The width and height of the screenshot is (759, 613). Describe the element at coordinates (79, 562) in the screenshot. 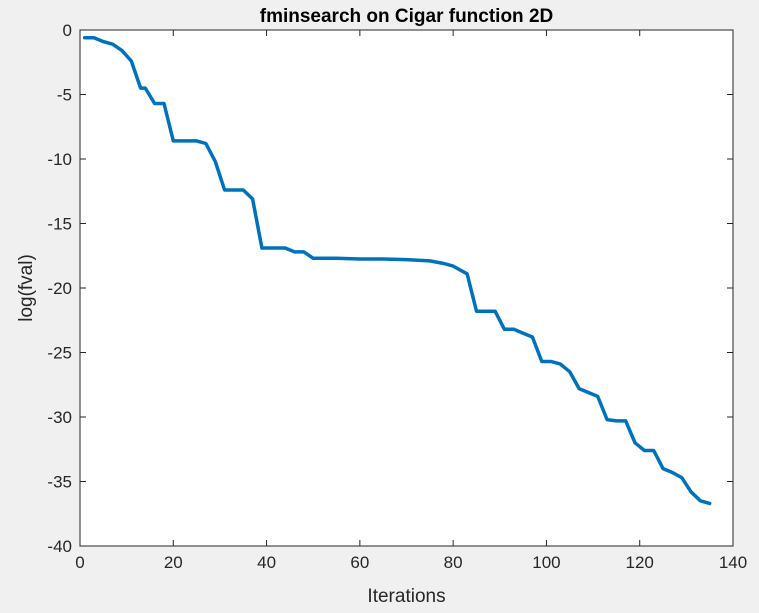

I see `x-tick-label: 0` at that location.